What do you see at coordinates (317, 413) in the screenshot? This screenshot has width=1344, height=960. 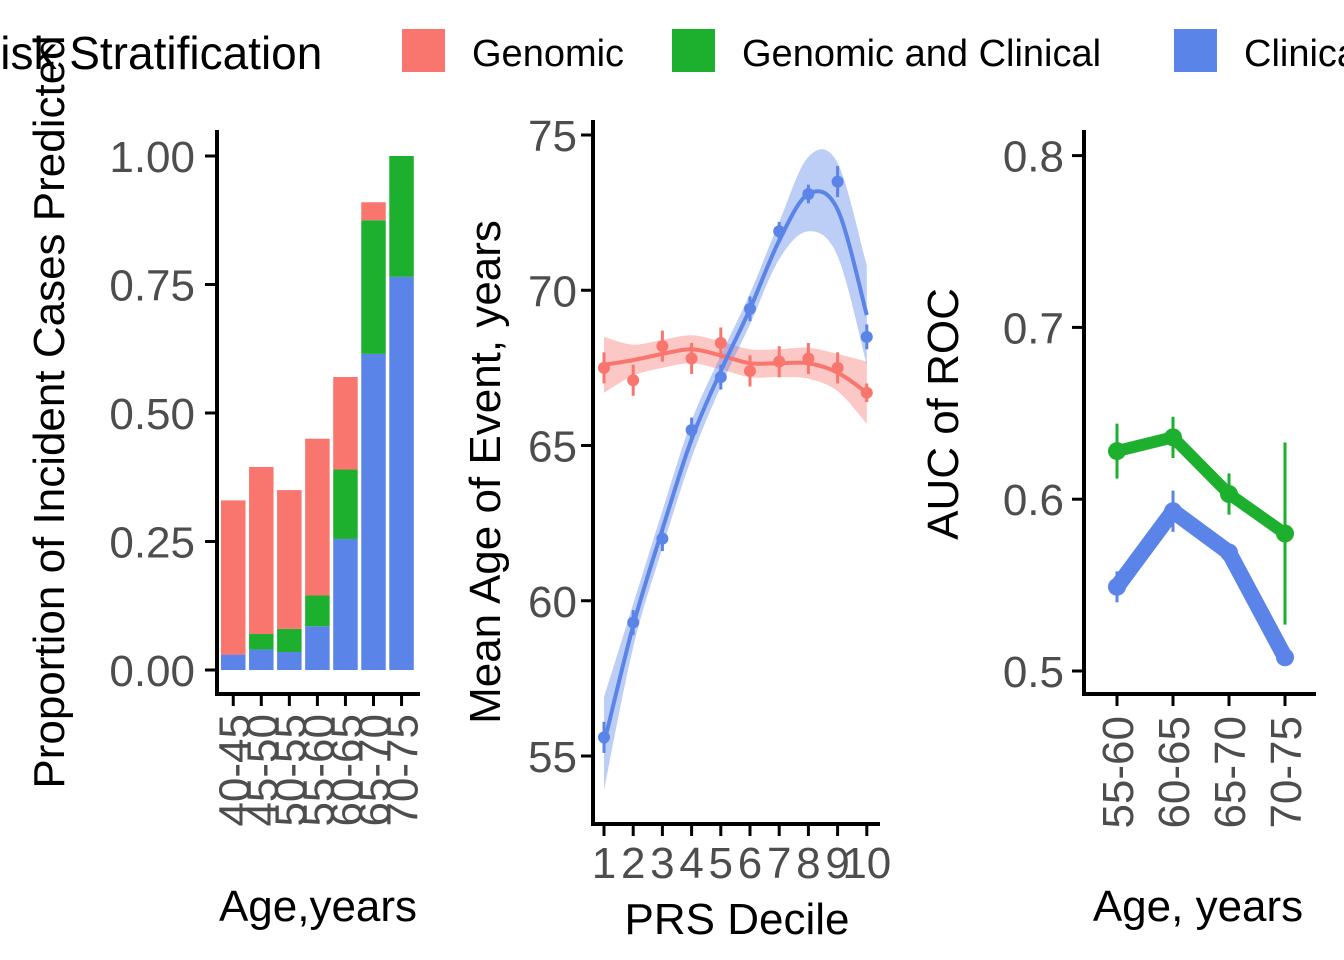 I see `bar-group` at bounding box center [317, 413].